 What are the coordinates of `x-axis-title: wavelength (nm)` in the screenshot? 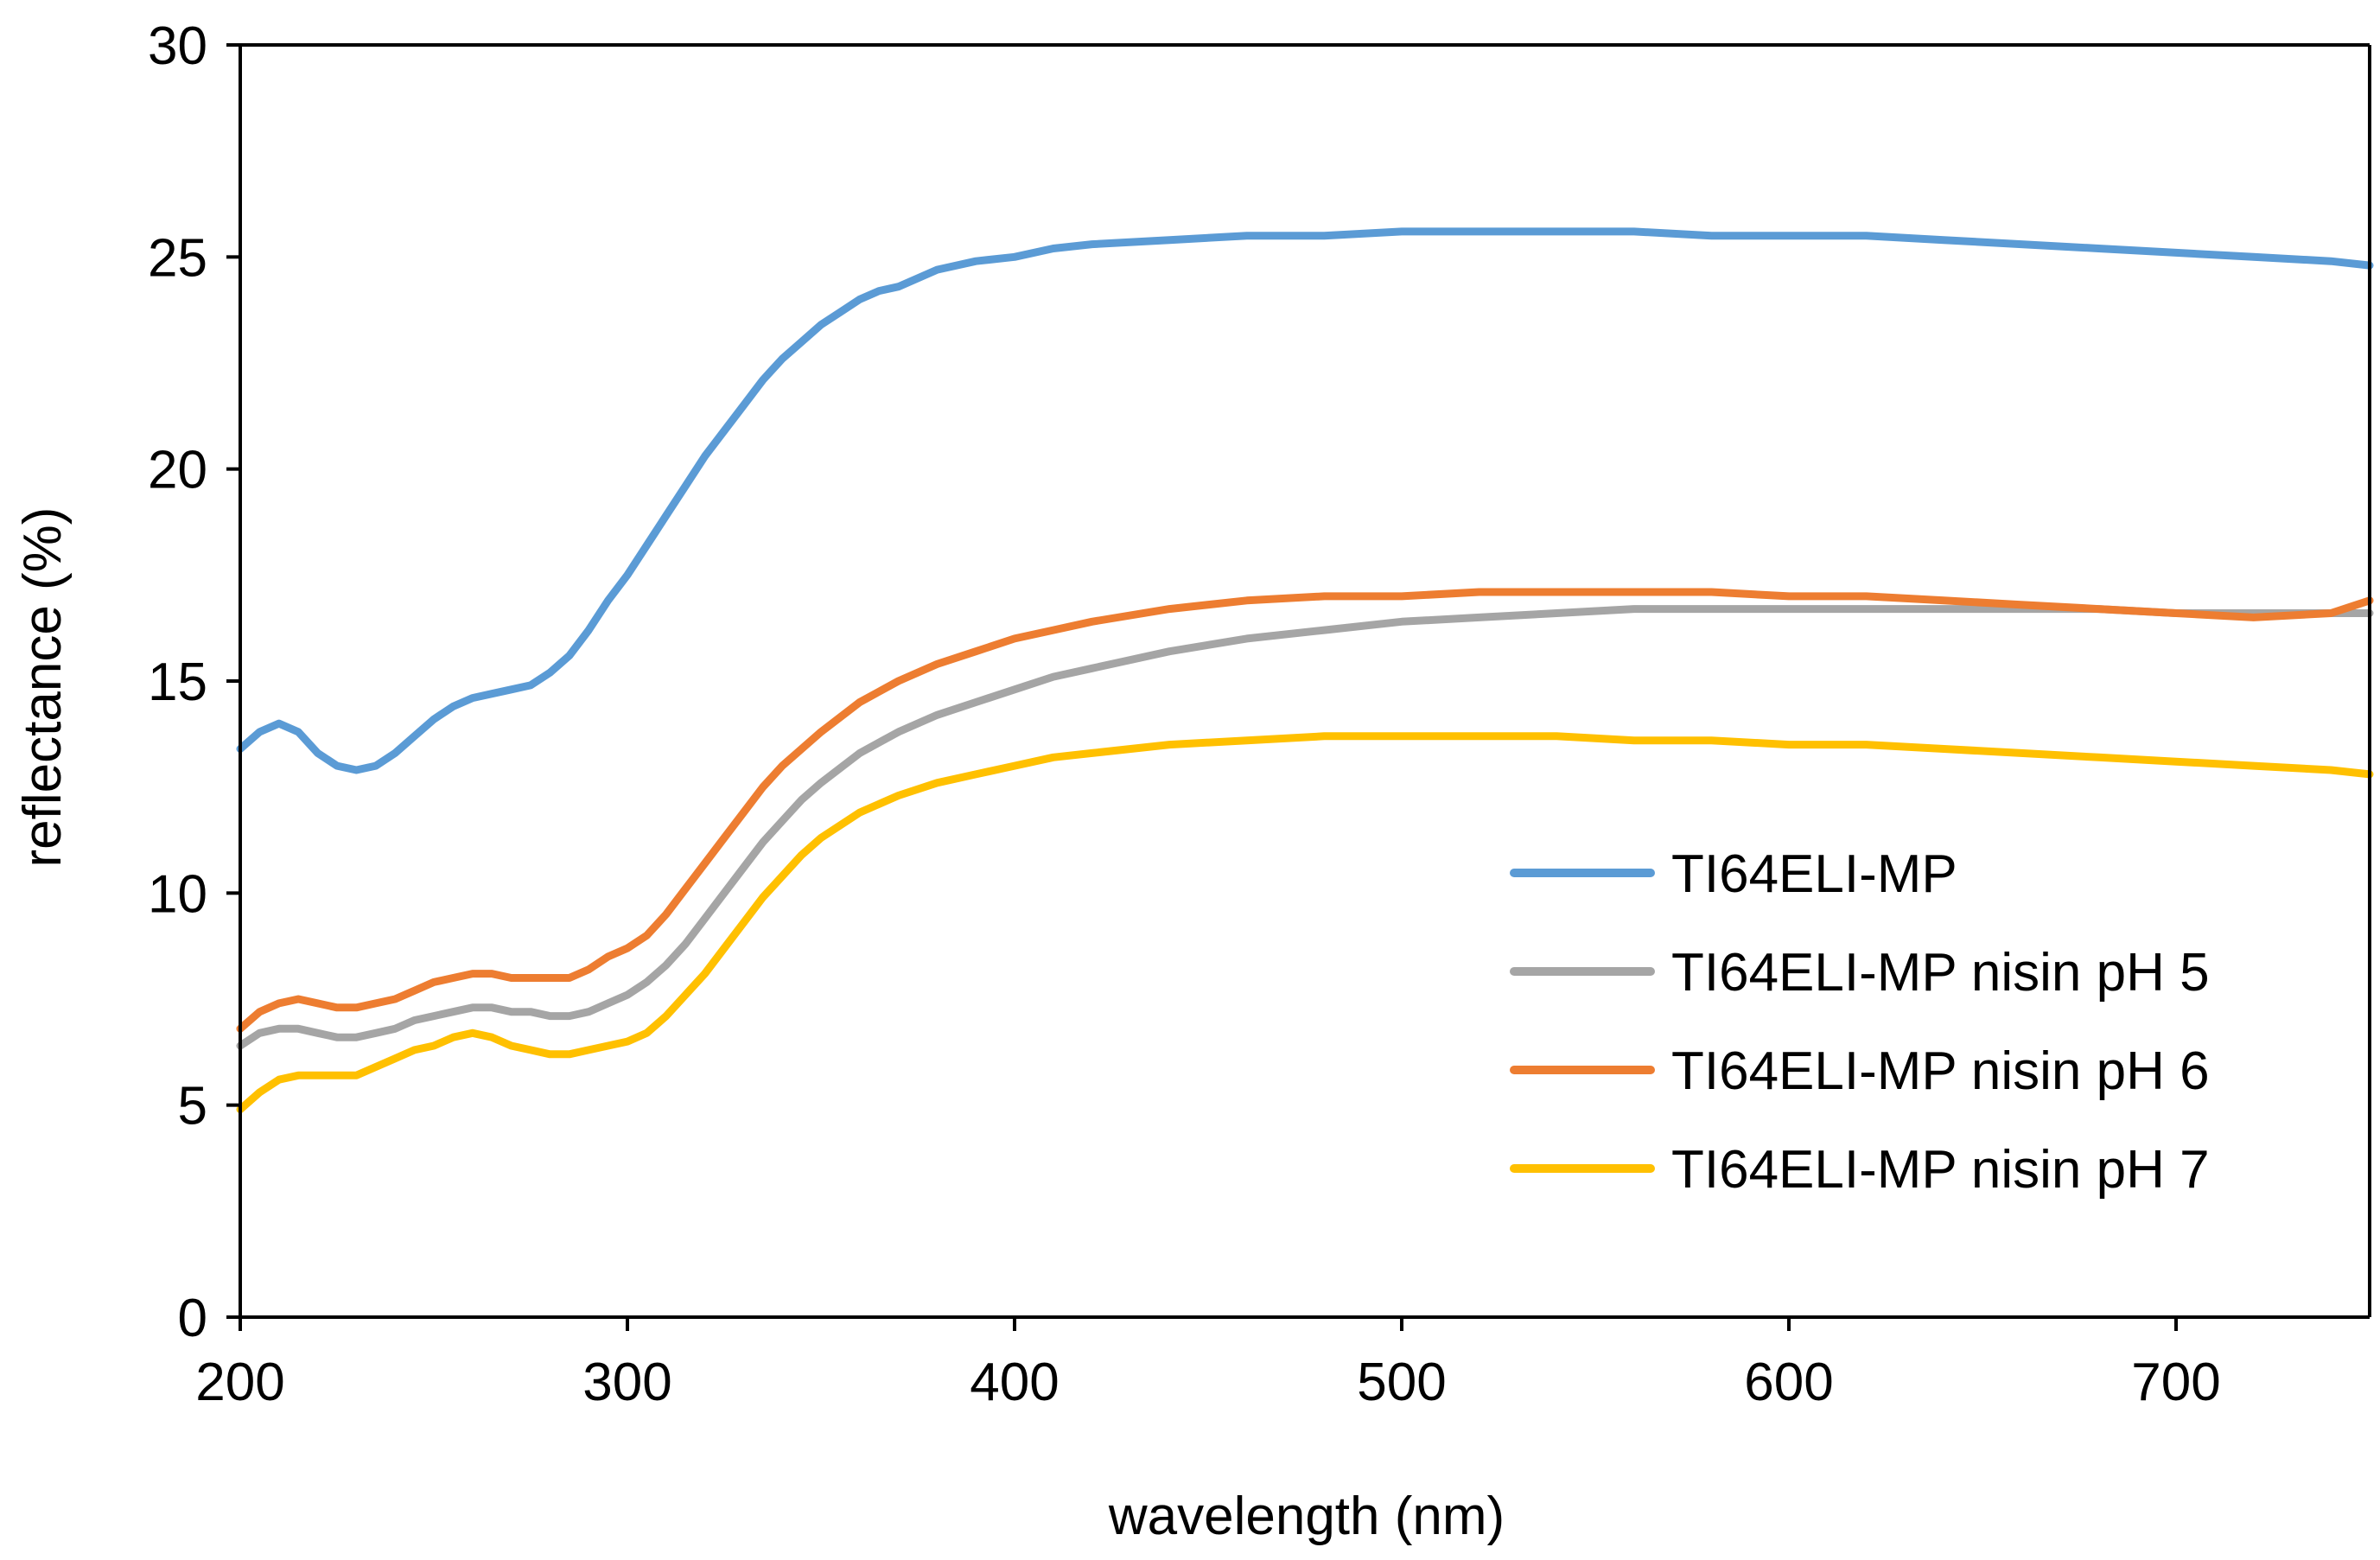 It's located at (1306, 1516).